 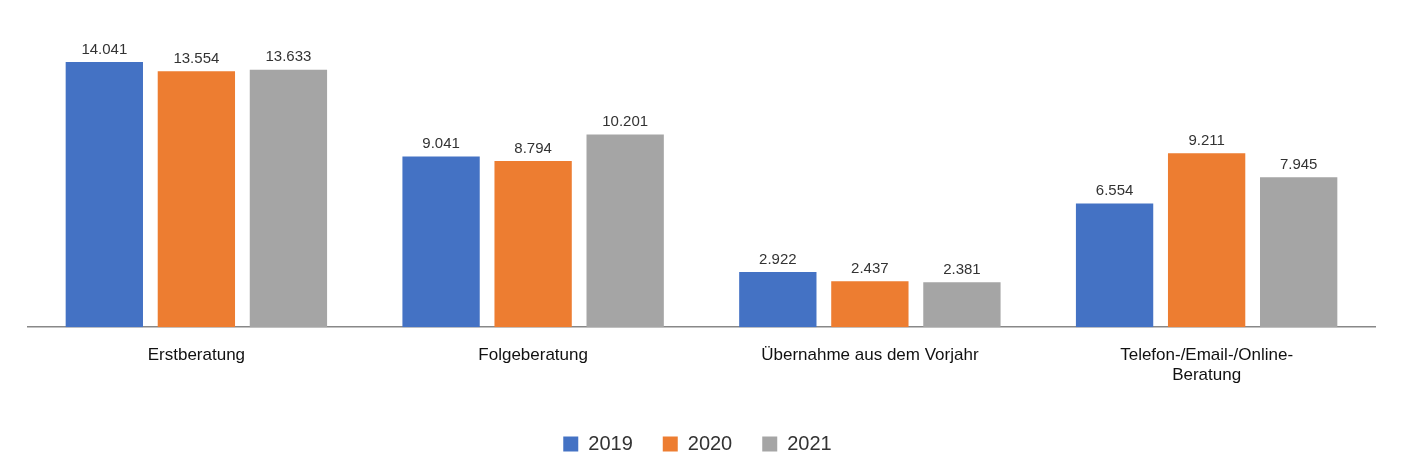 What do you see at coordinates (962, 268) in the screenshot?
I see `data-label: 2.381` at bounding box center [962, 268].